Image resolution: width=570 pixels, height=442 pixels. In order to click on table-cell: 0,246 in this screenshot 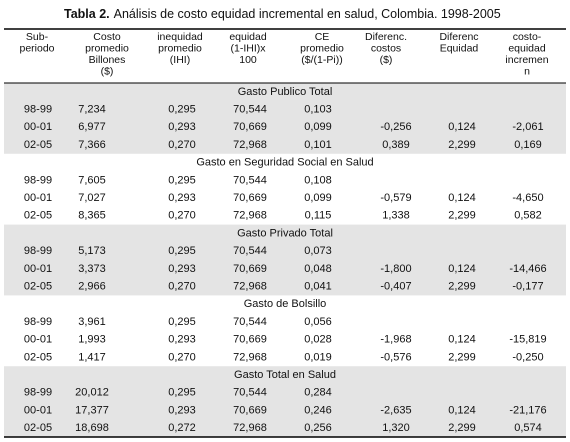, I will do `click(318, 410)`.